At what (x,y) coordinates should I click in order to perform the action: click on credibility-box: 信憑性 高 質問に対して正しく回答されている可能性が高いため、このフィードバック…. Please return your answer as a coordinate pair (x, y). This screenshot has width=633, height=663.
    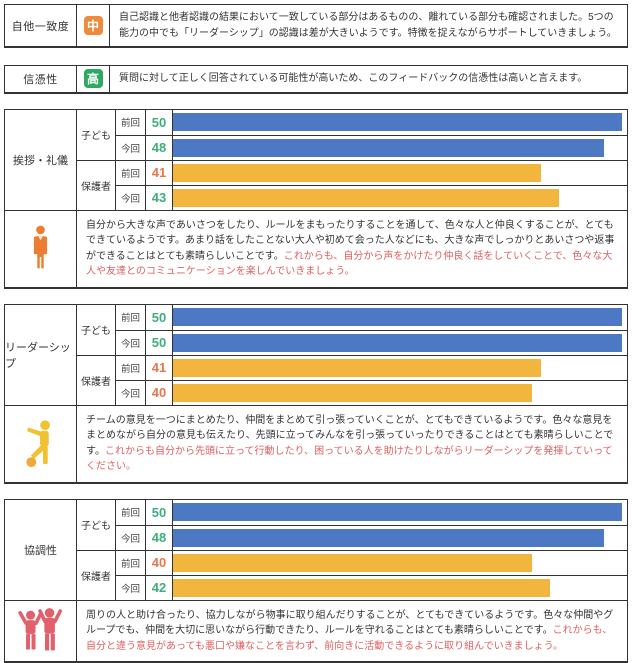
    Looking at the image, I should click on (316, 79).